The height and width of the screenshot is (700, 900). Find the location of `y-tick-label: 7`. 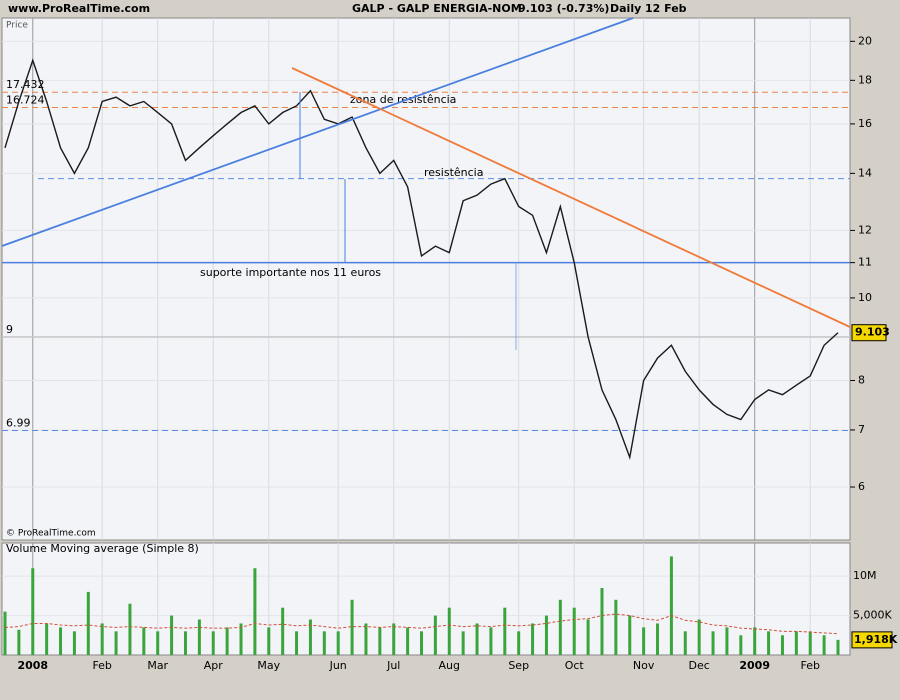

y-tick-label: 7 is located at coordinates (861, 429).